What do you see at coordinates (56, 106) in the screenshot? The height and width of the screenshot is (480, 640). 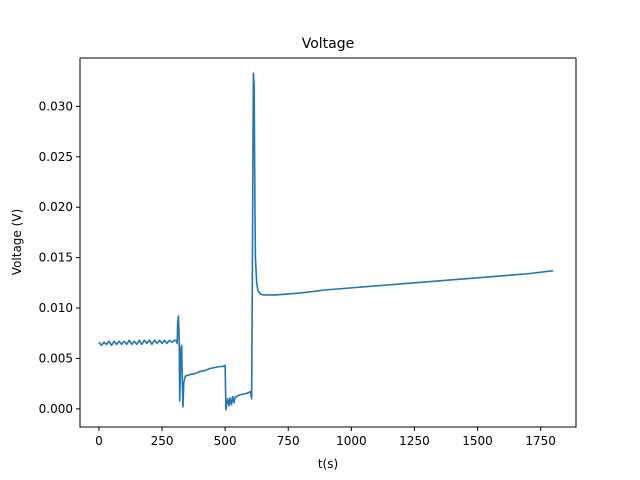 I see `y-tick-label: 0.030` at bounding box center [56, 106].